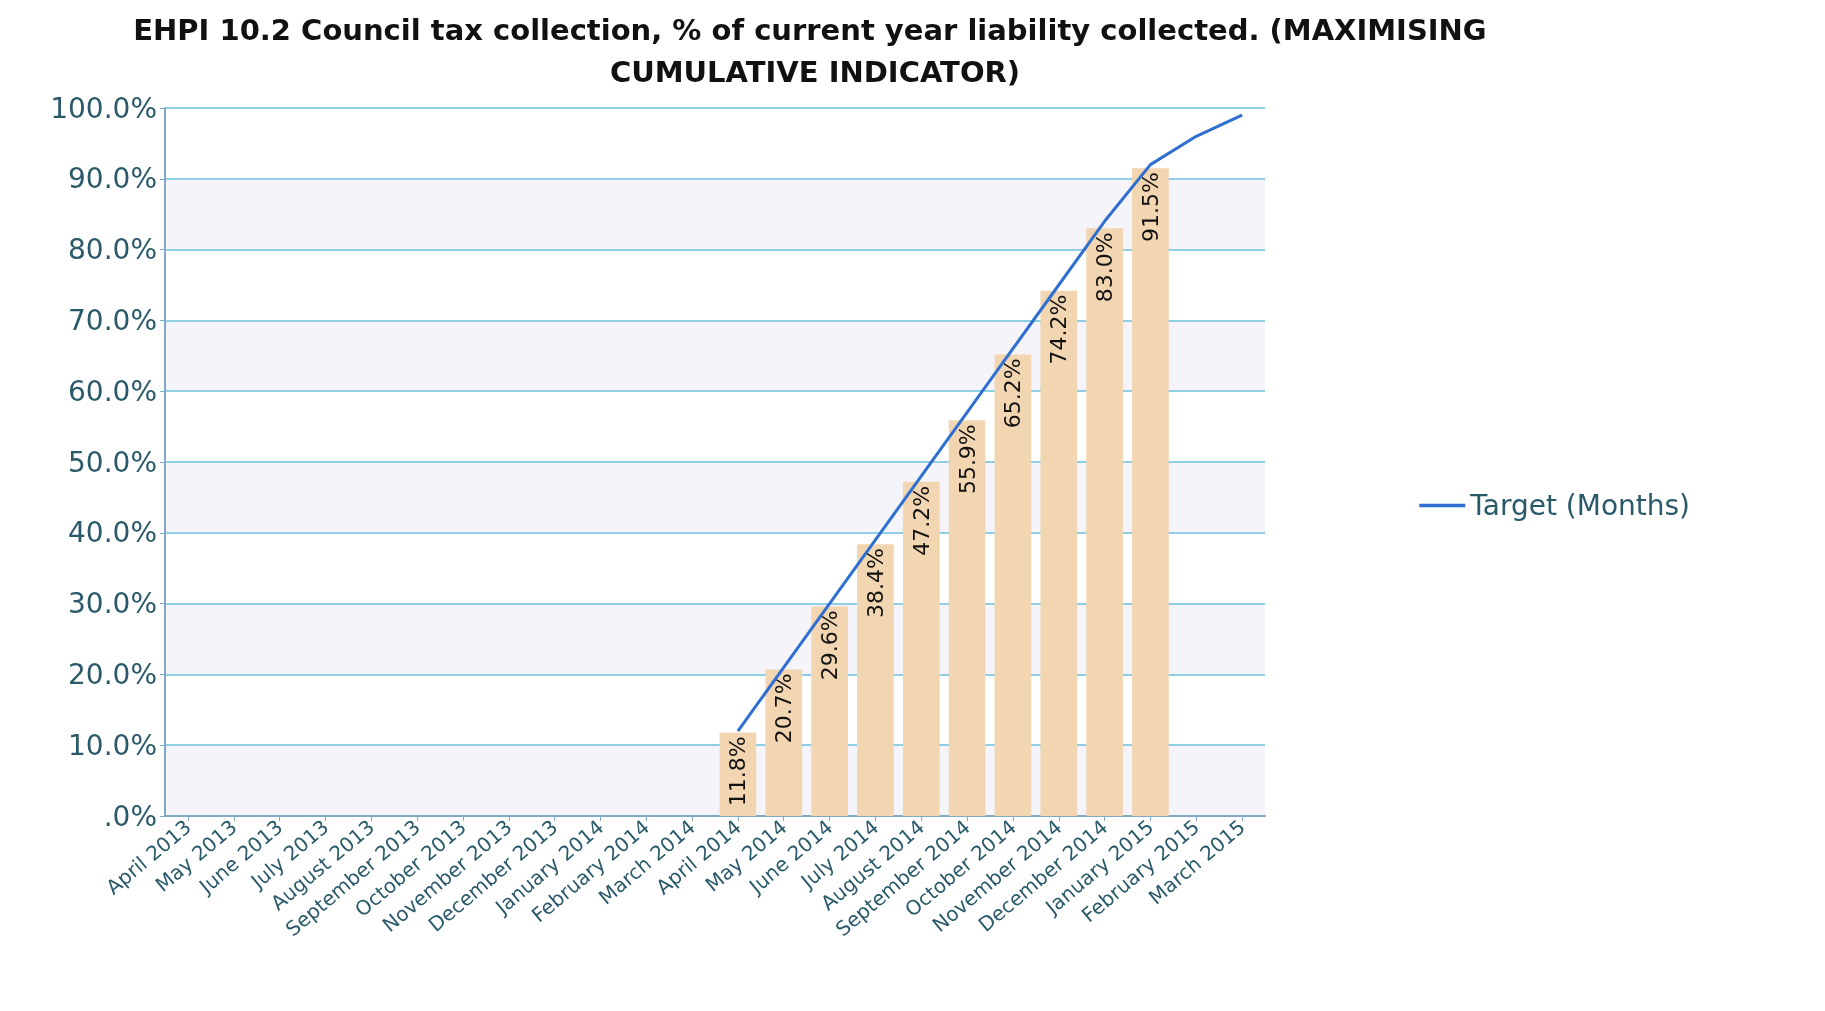  I want to click on data-label: 11.8%, so click(738, 771).